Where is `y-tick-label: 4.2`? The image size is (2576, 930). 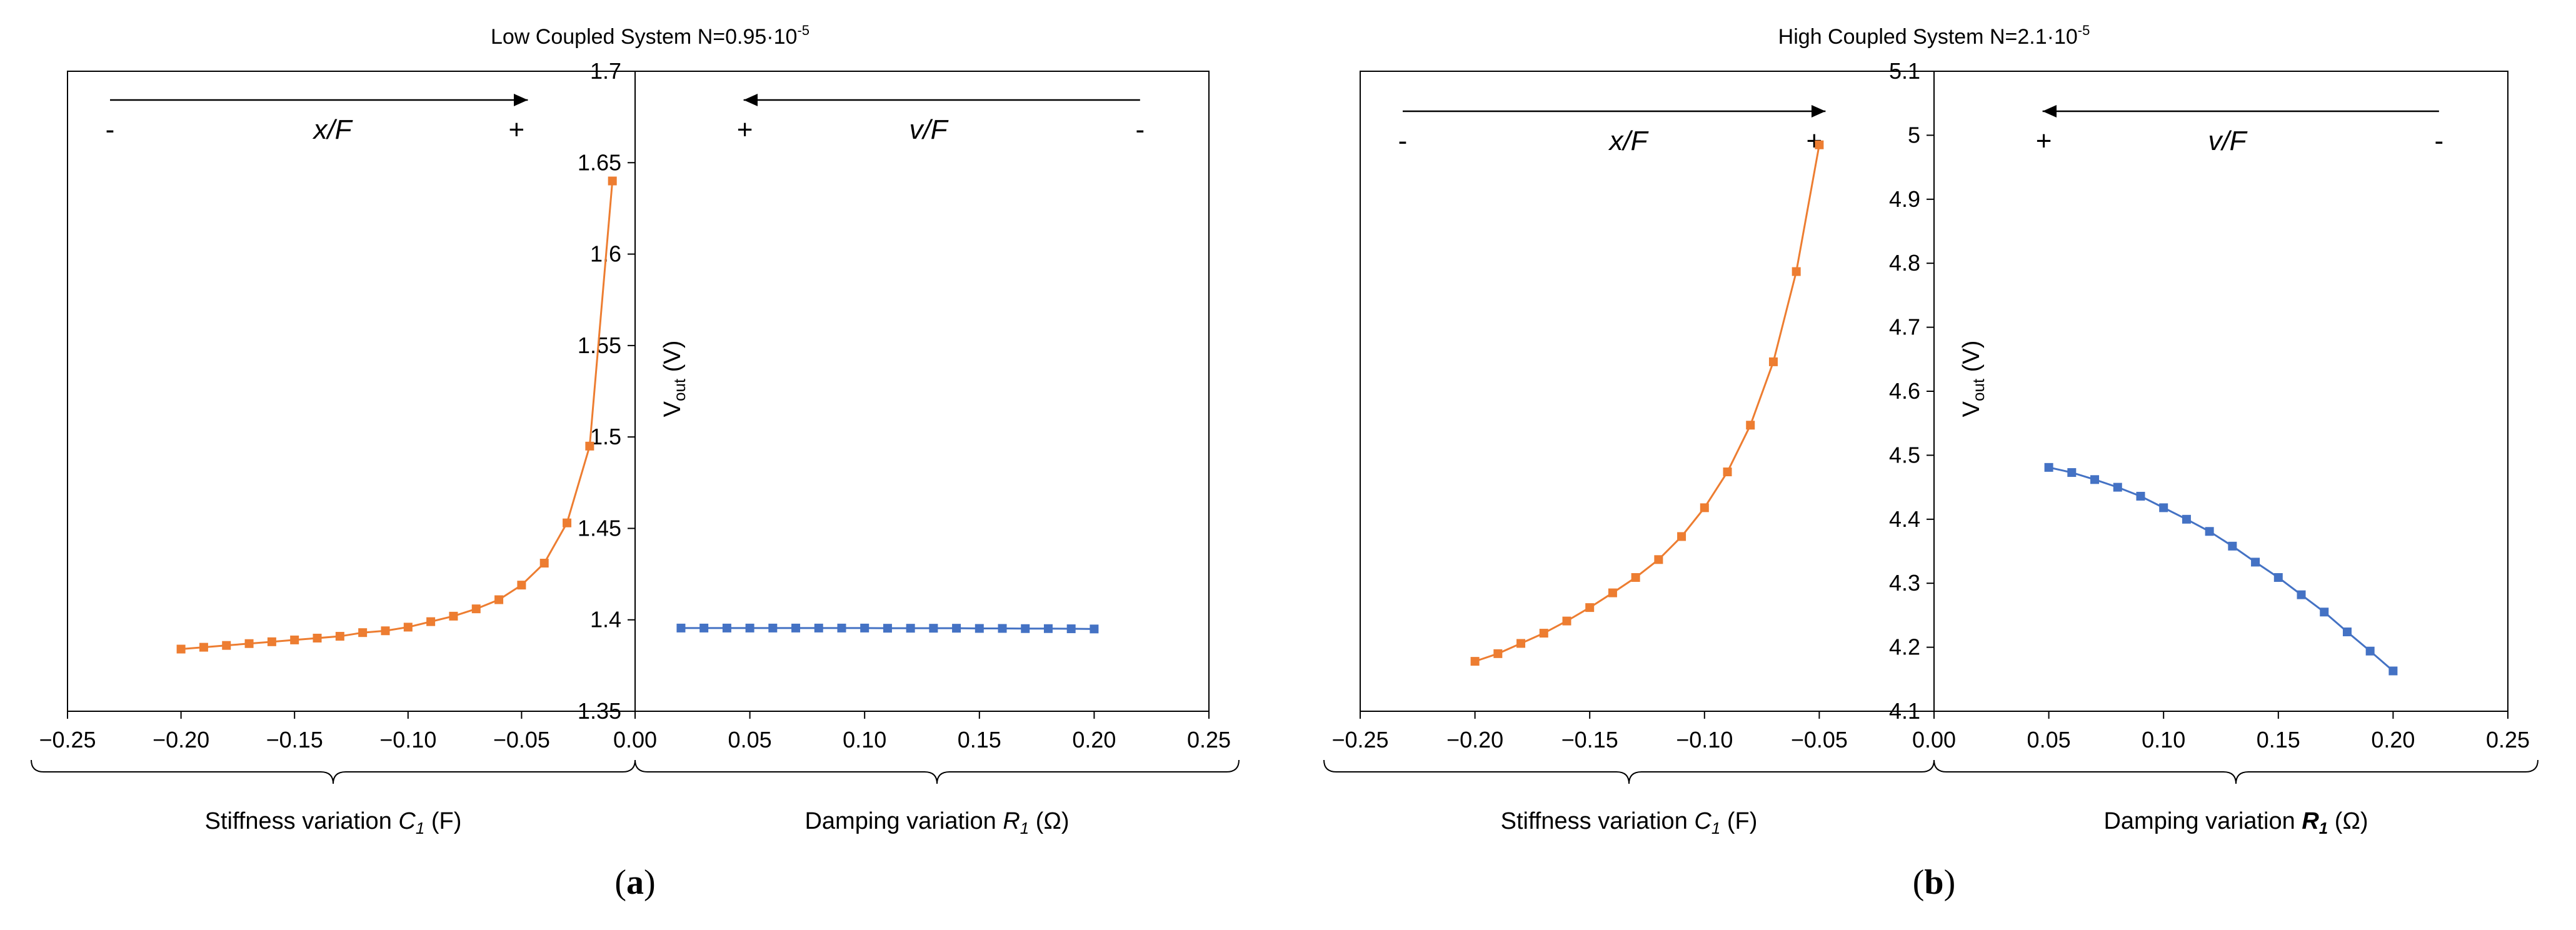
y-tick-label: 4.2 is located at coordinates (1904, 647).